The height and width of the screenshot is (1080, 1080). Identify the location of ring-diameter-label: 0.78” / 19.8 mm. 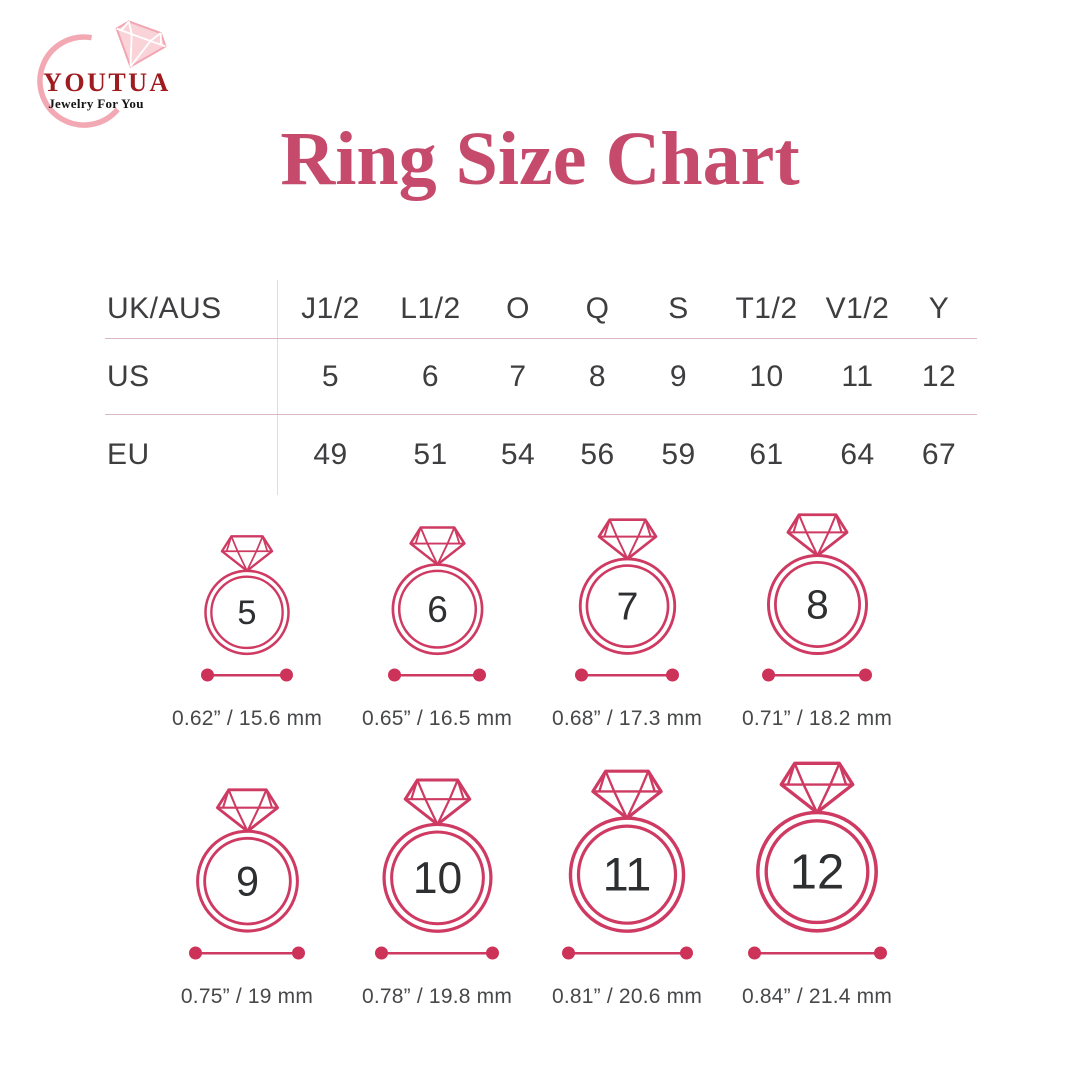
(437, 997).